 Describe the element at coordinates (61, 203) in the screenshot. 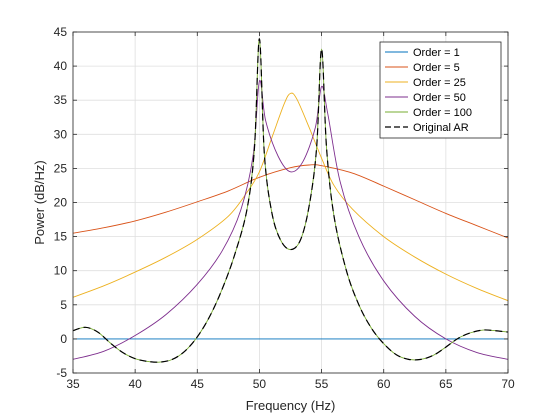

I see `y-tick-label: 20` at that location.